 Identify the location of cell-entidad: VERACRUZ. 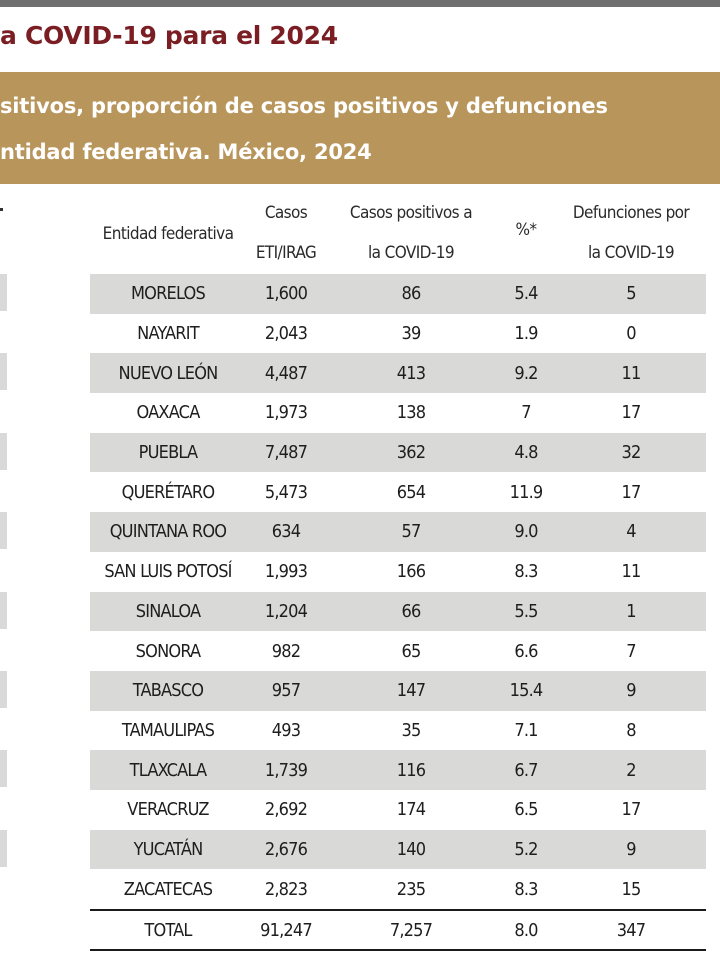
(168, 810).